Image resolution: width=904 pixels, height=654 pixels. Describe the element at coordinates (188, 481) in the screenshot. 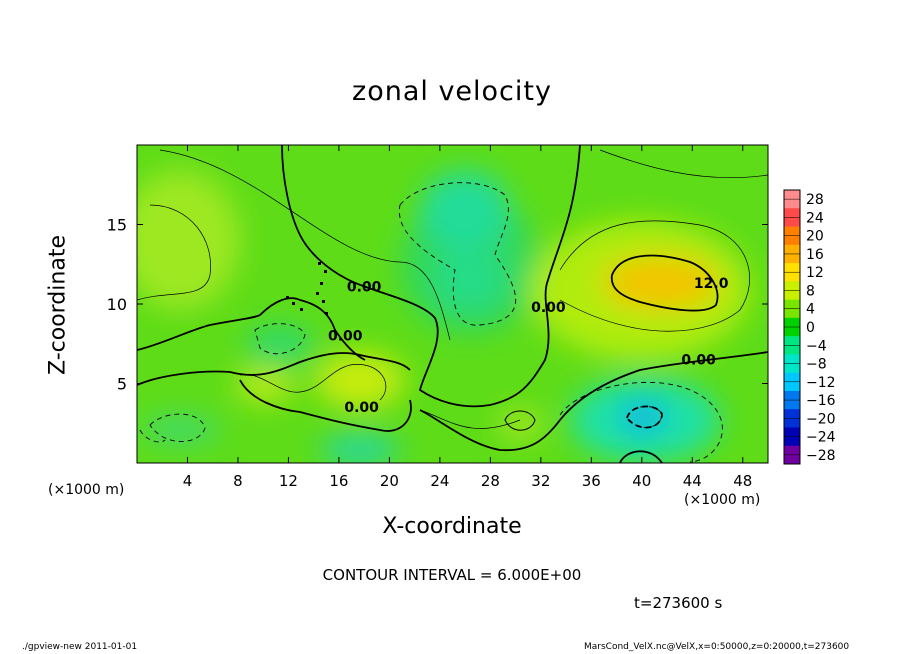

I see `x-tick-label: 4` at that location.